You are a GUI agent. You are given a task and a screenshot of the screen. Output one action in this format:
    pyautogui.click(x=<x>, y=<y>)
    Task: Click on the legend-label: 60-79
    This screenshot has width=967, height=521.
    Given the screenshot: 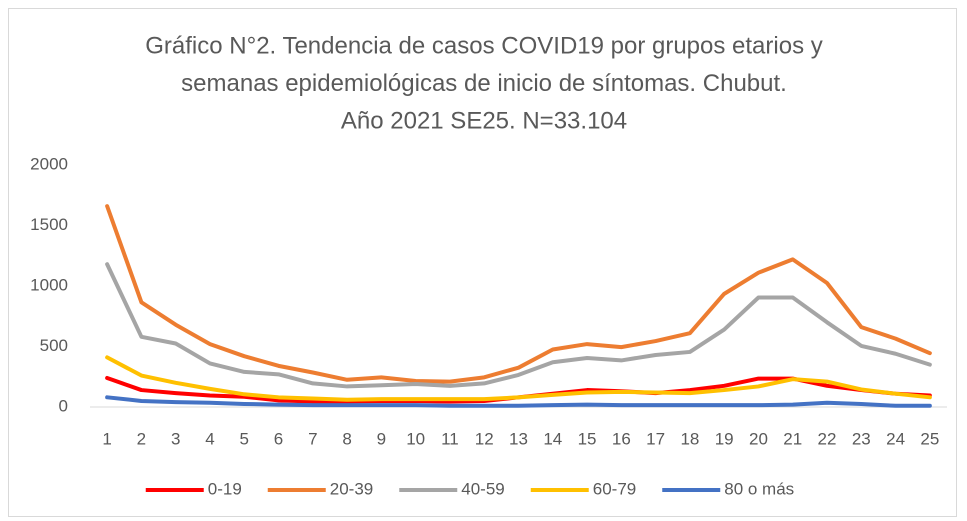 What is the action you would take?
    pyautogui.click(x=614, y=488)
    